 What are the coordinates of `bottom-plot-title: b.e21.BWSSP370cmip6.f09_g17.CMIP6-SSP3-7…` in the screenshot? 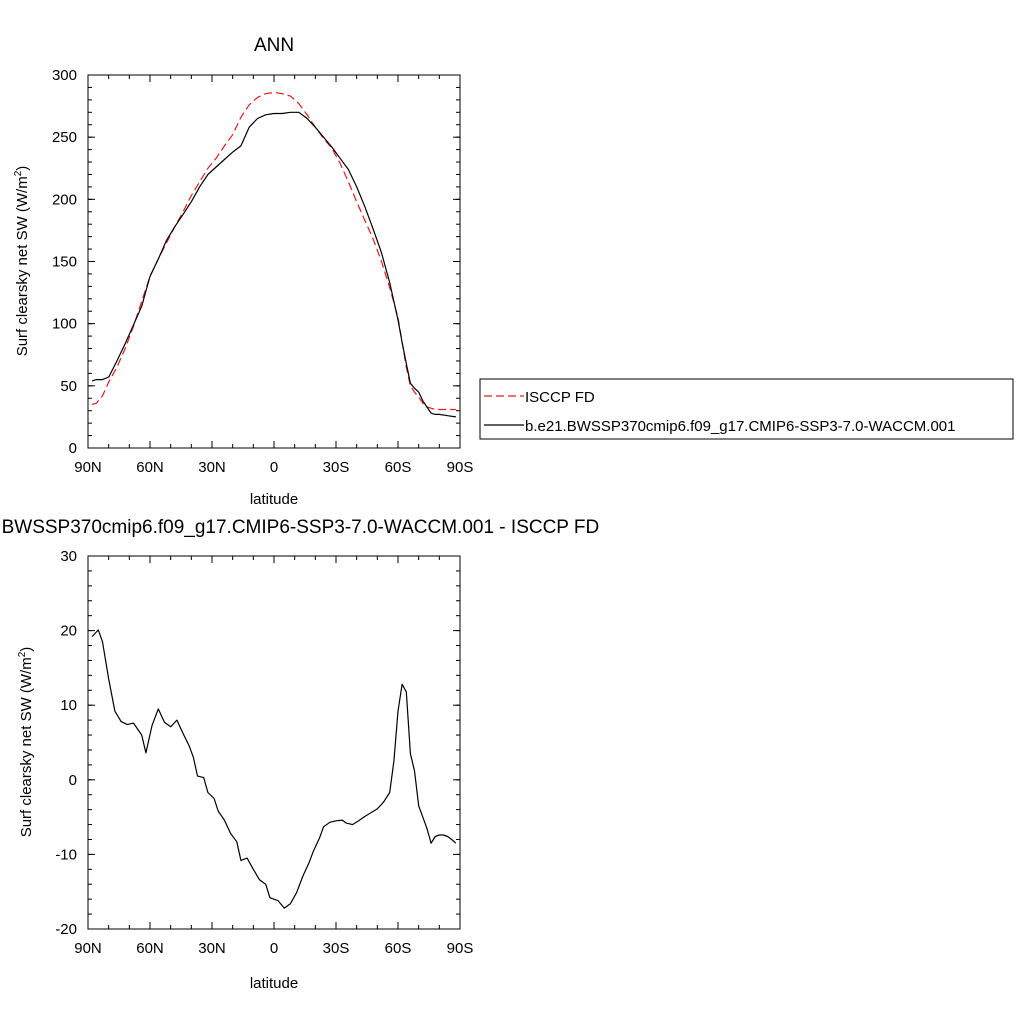 It's located at (299, 527).